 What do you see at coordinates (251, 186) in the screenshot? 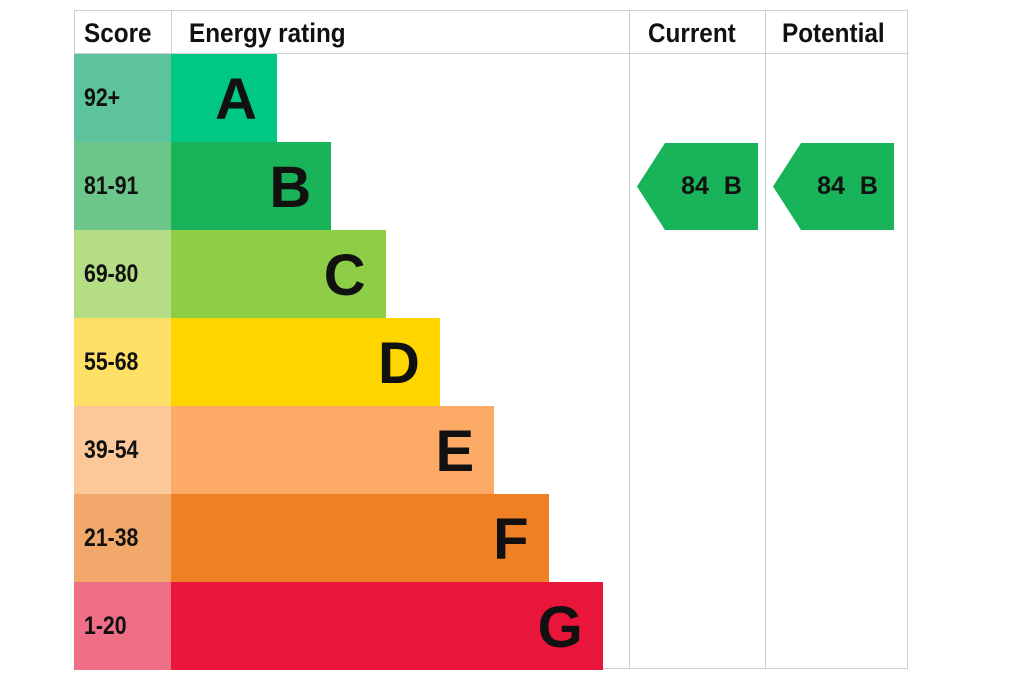
I see `rating-bar-b: B` at bounding box center [251, 186].